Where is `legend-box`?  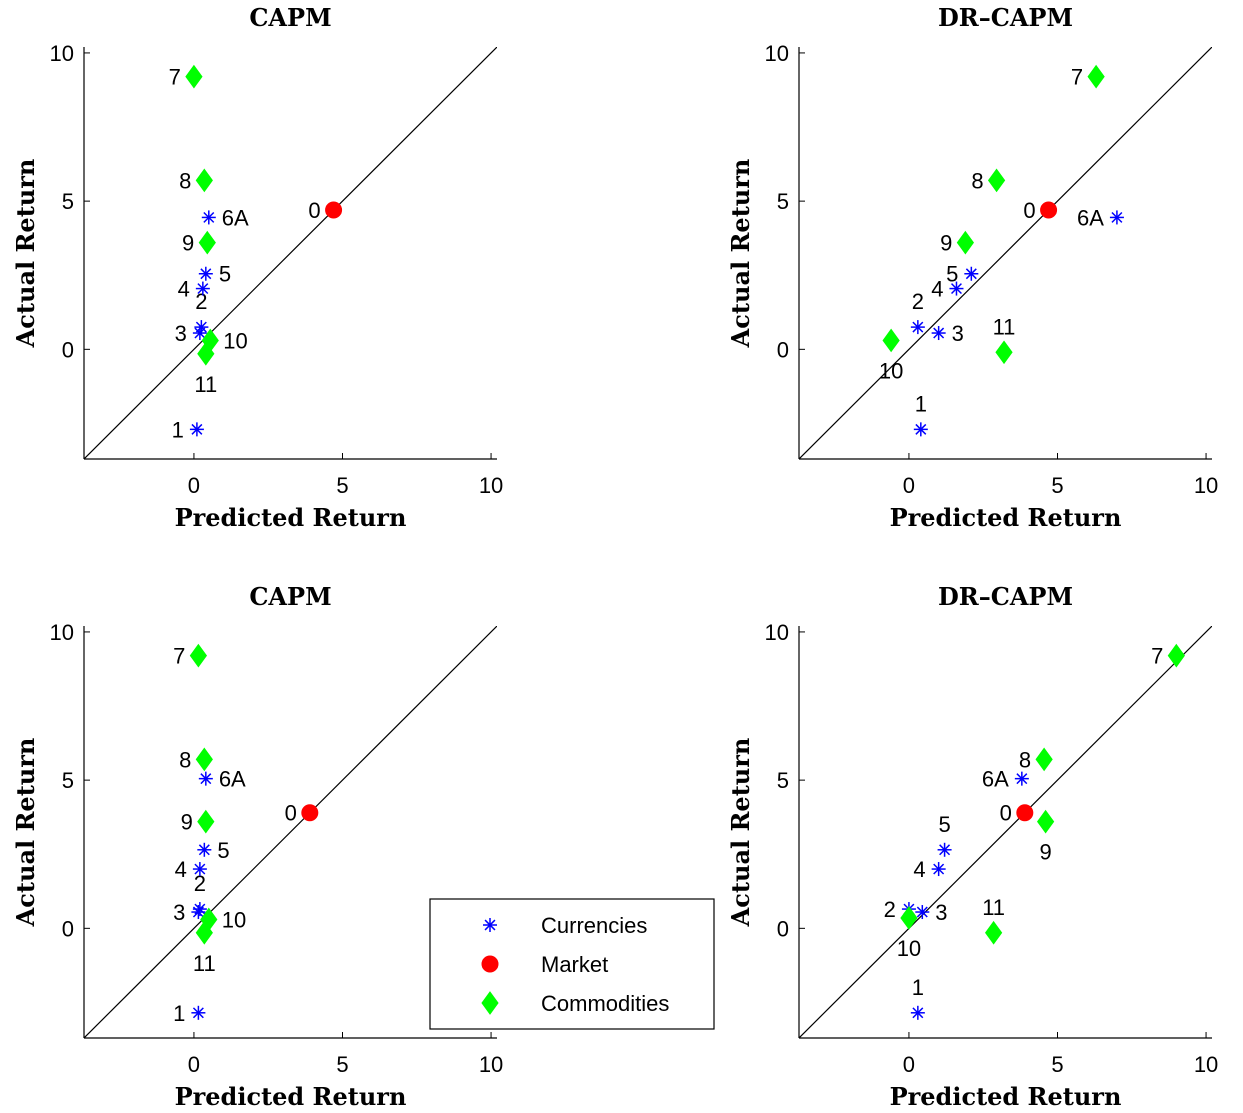
legend-box is located at coordinates (572, 964).